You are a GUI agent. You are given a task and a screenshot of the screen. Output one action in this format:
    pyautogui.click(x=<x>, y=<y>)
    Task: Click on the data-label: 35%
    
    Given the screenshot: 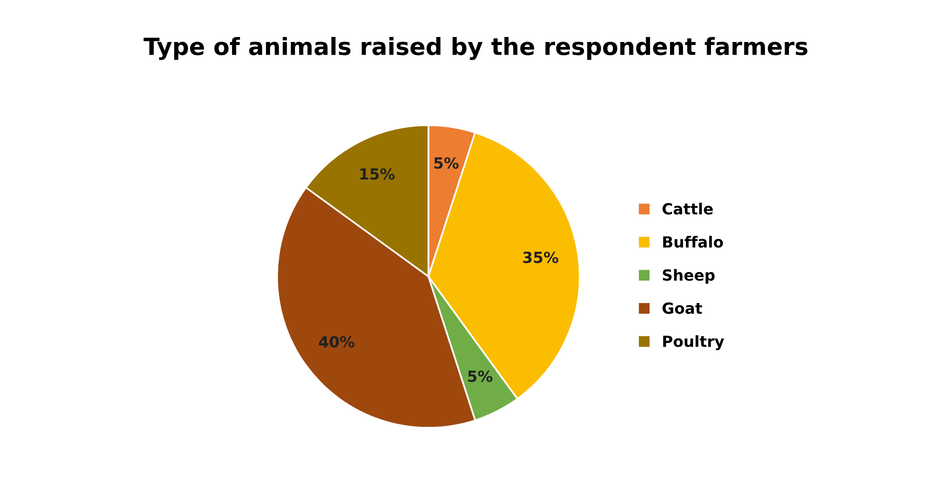 What is the action you would take?
    pyautogui.click(x=540, y=258)
    